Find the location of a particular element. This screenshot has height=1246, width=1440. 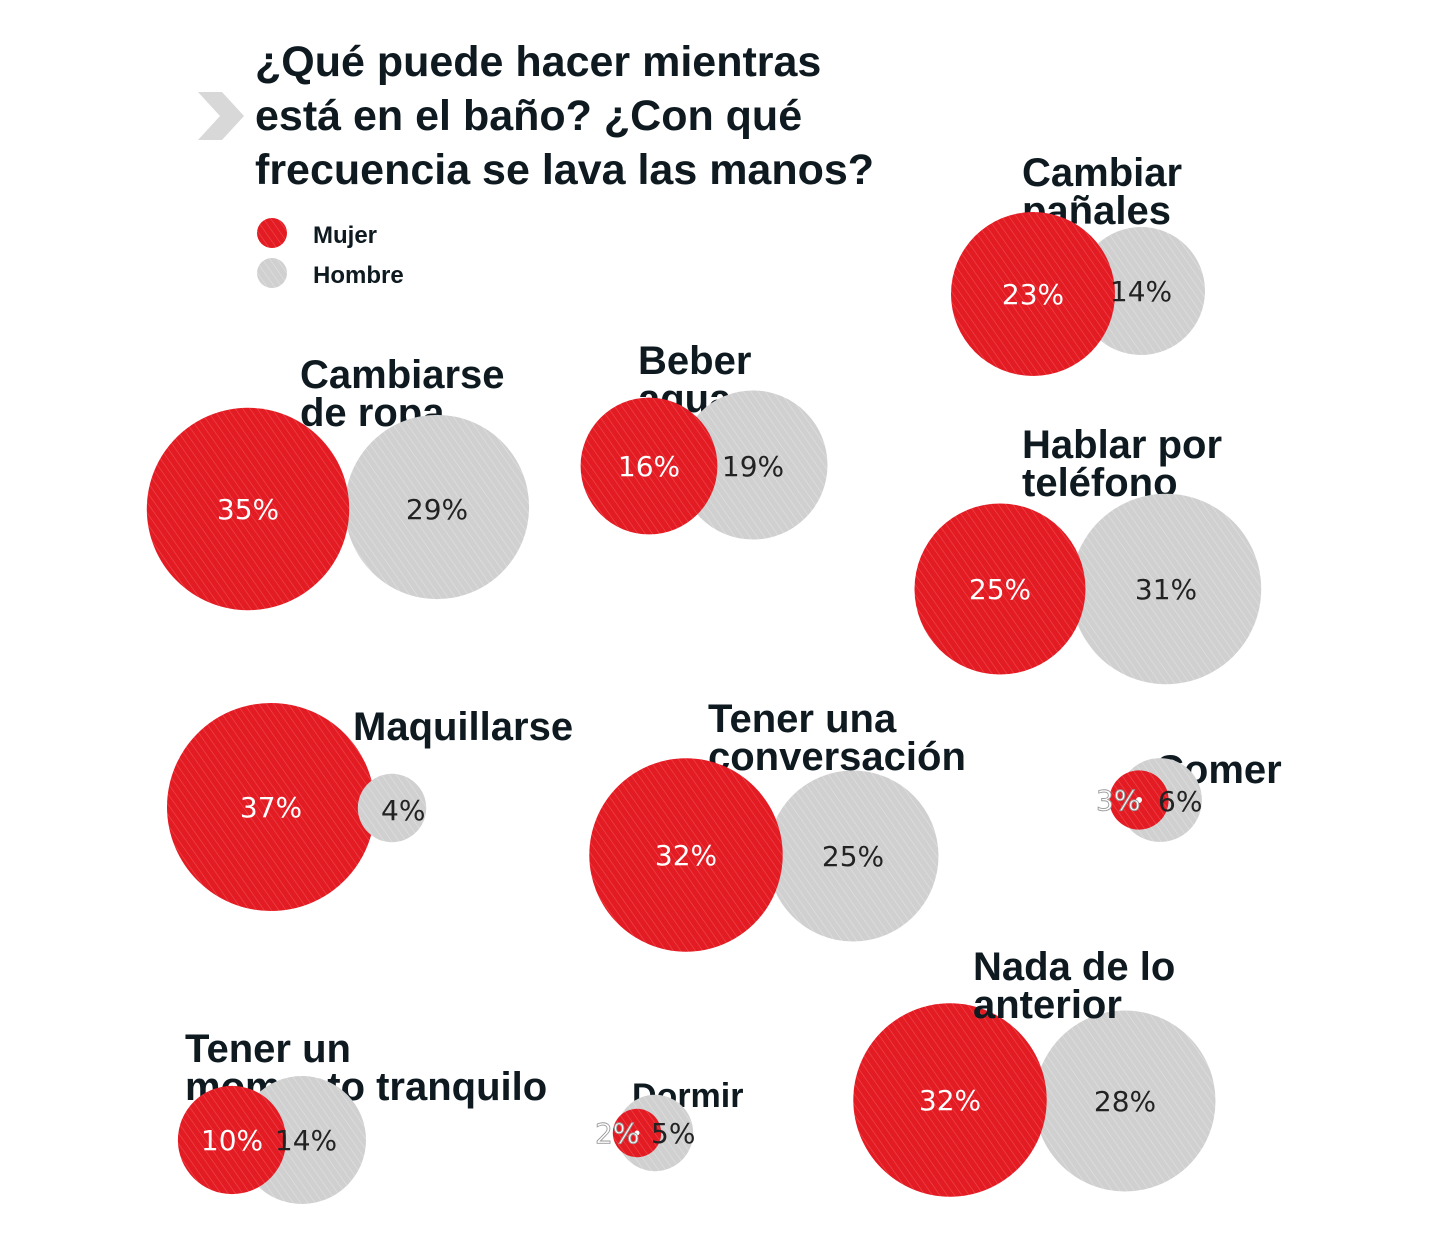

legend-label-mujer: Mujer is located at coordinates (345, 235).